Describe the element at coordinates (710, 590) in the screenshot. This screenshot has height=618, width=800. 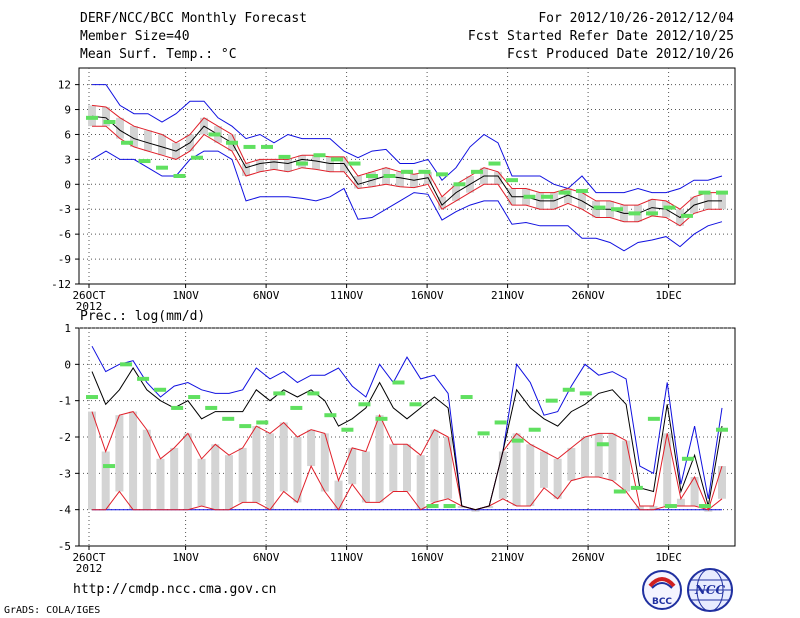
I see `ncc-logo-text: NCC` at that location.